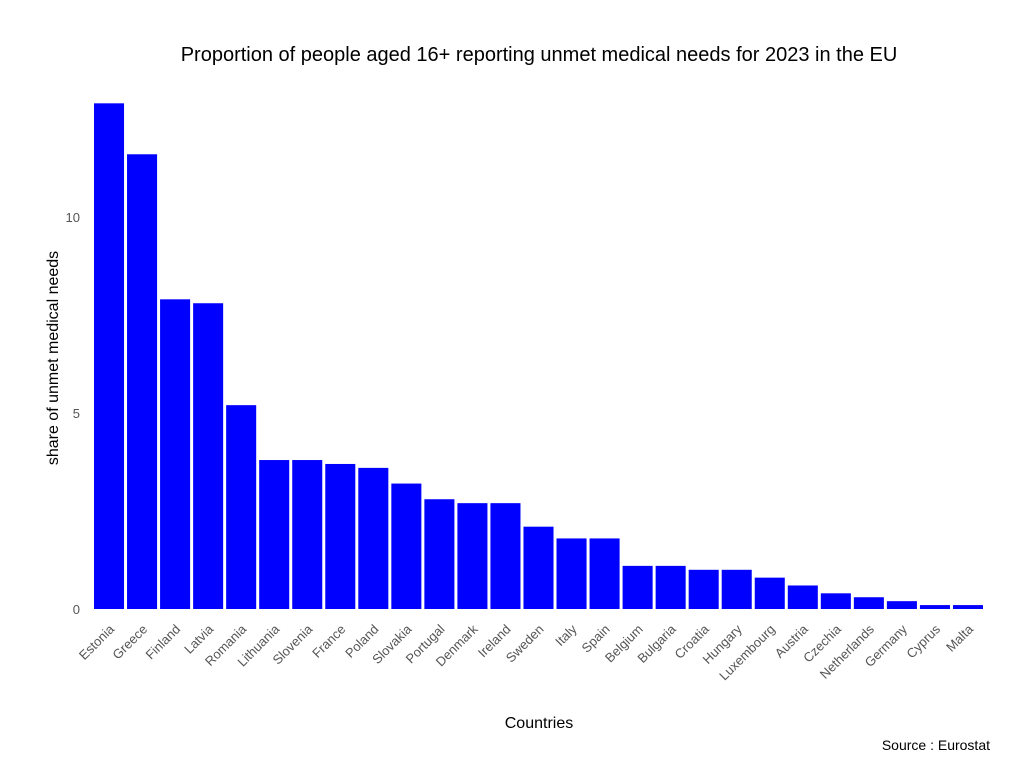 The height and width of the screenshot is (774, 1024). What do you see at coordinates (835, 601) in the screenshot?
I see `bar-czechia` at bounding box center [835, 601].